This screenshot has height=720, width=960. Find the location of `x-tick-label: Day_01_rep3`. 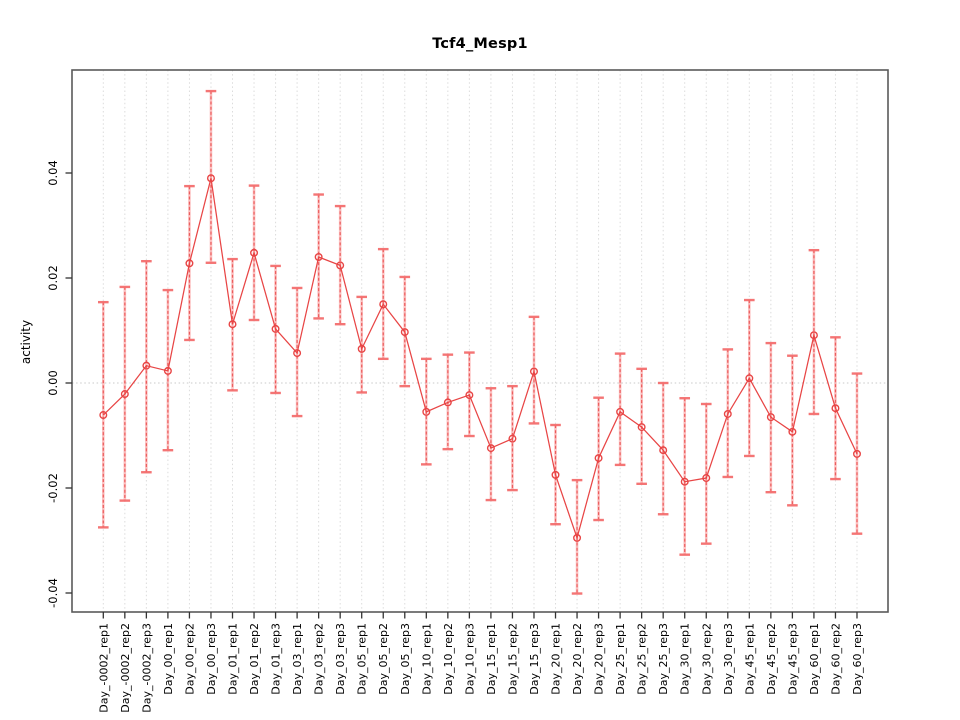

x-tick-label: Day_01_rep3 is located at coordinates (276, 659).